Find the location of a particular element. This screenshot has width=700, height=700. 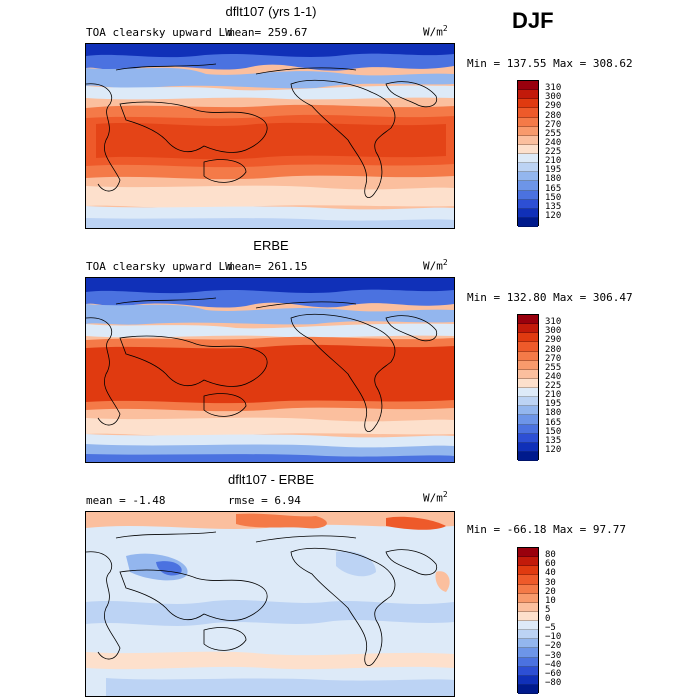

colorbar-tick-label: −60 is located at coordinates (553, 673).